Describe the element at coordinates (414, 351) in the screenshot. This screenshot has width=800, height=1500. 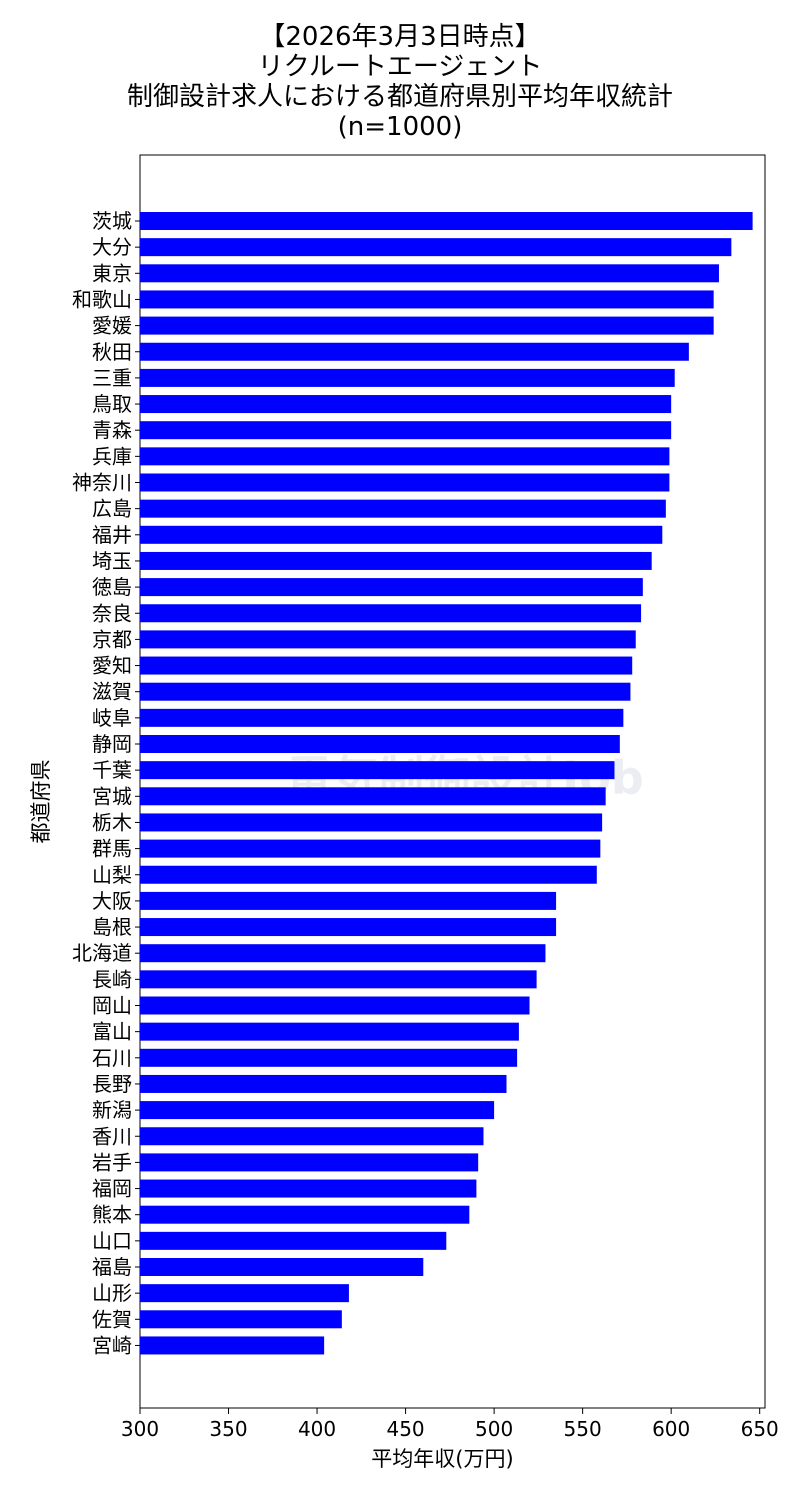
I see `bar-秋田` at that location.